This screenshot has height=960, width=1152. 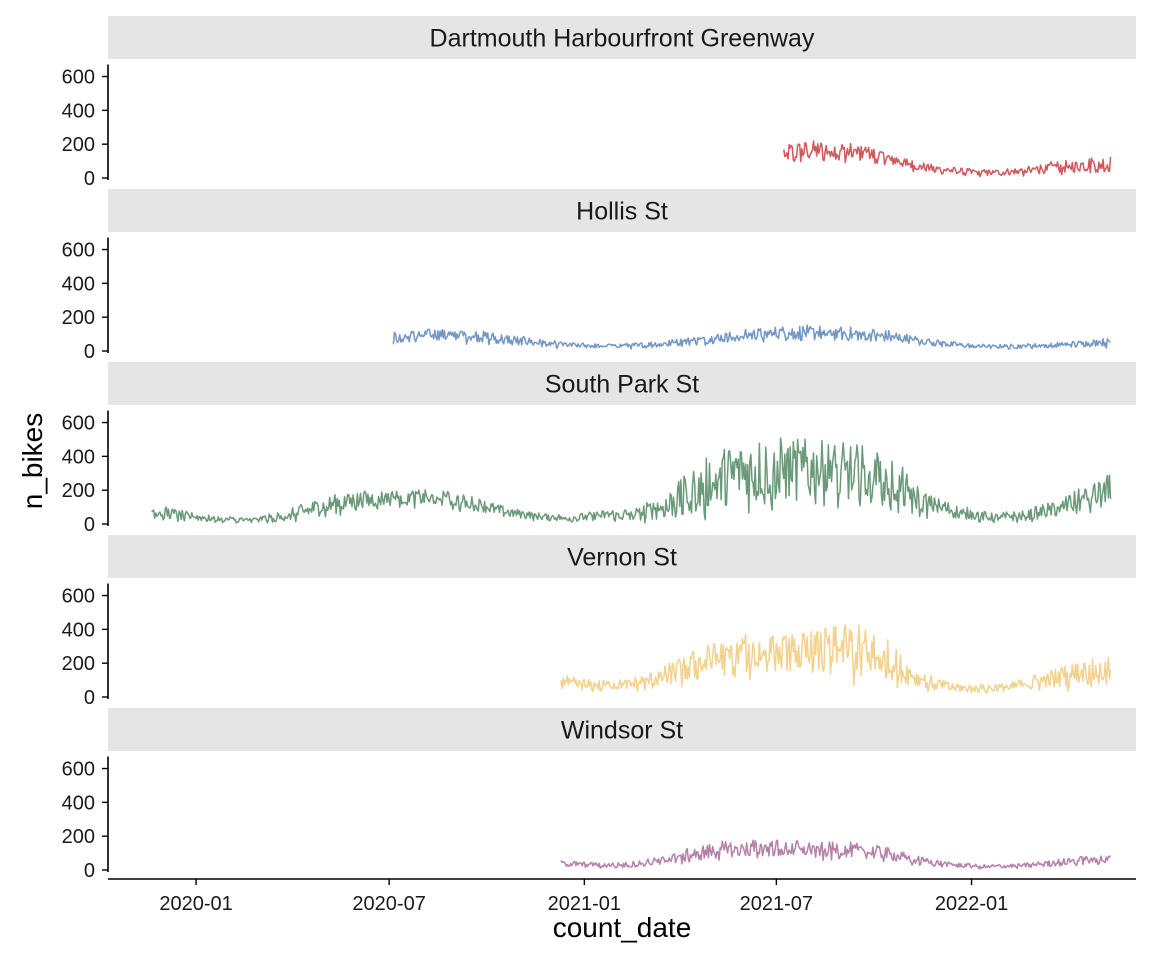 I want to click on facet-strip-label: South Park St, so click(x=622, y=385).